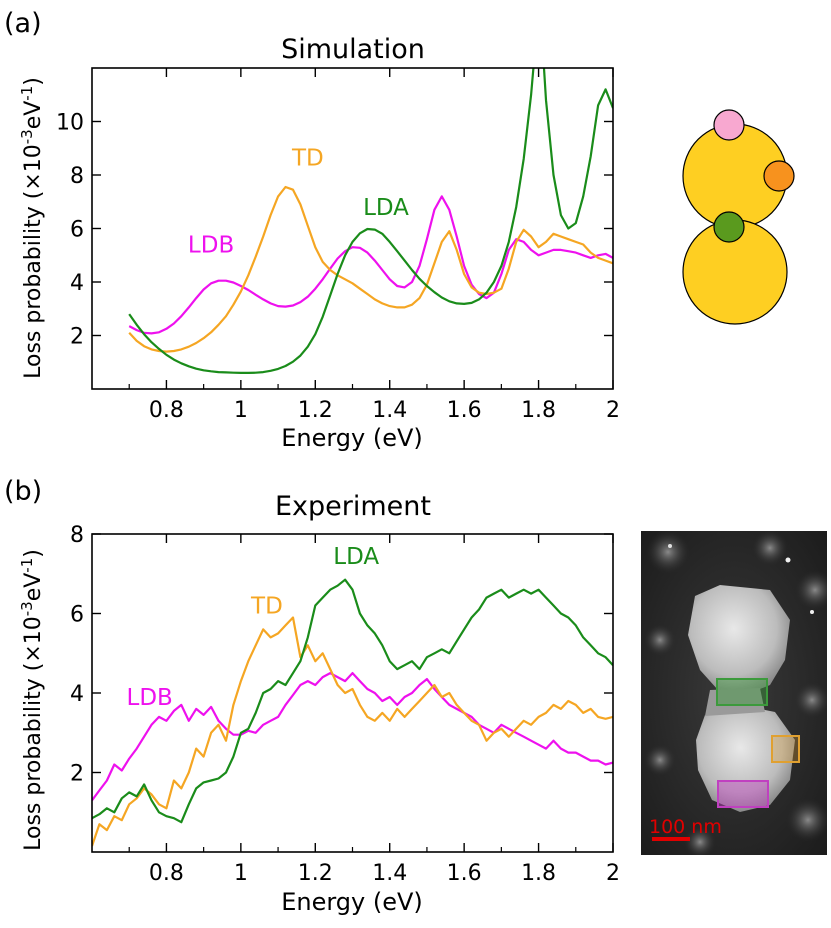 This screenshot has width=831, height=928. What do you see at coordinates (743, 794) in the screenshot?
I see `ldb-region-box` at bounding box center [743, 794].